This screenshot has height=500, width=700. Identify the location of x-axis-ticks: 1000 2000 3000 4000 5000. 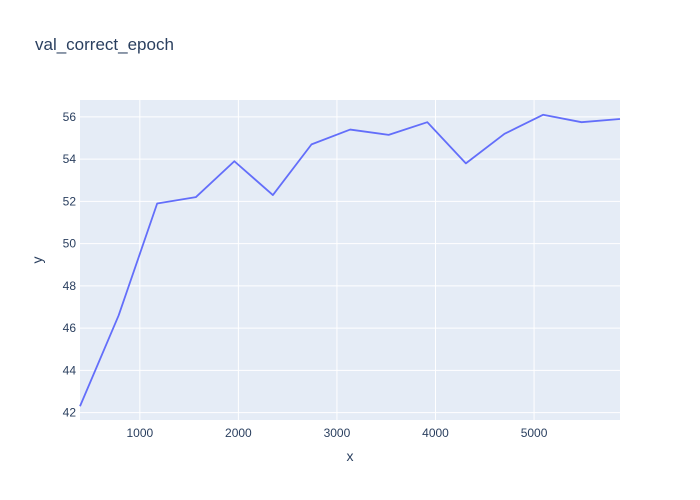
(336, 433).